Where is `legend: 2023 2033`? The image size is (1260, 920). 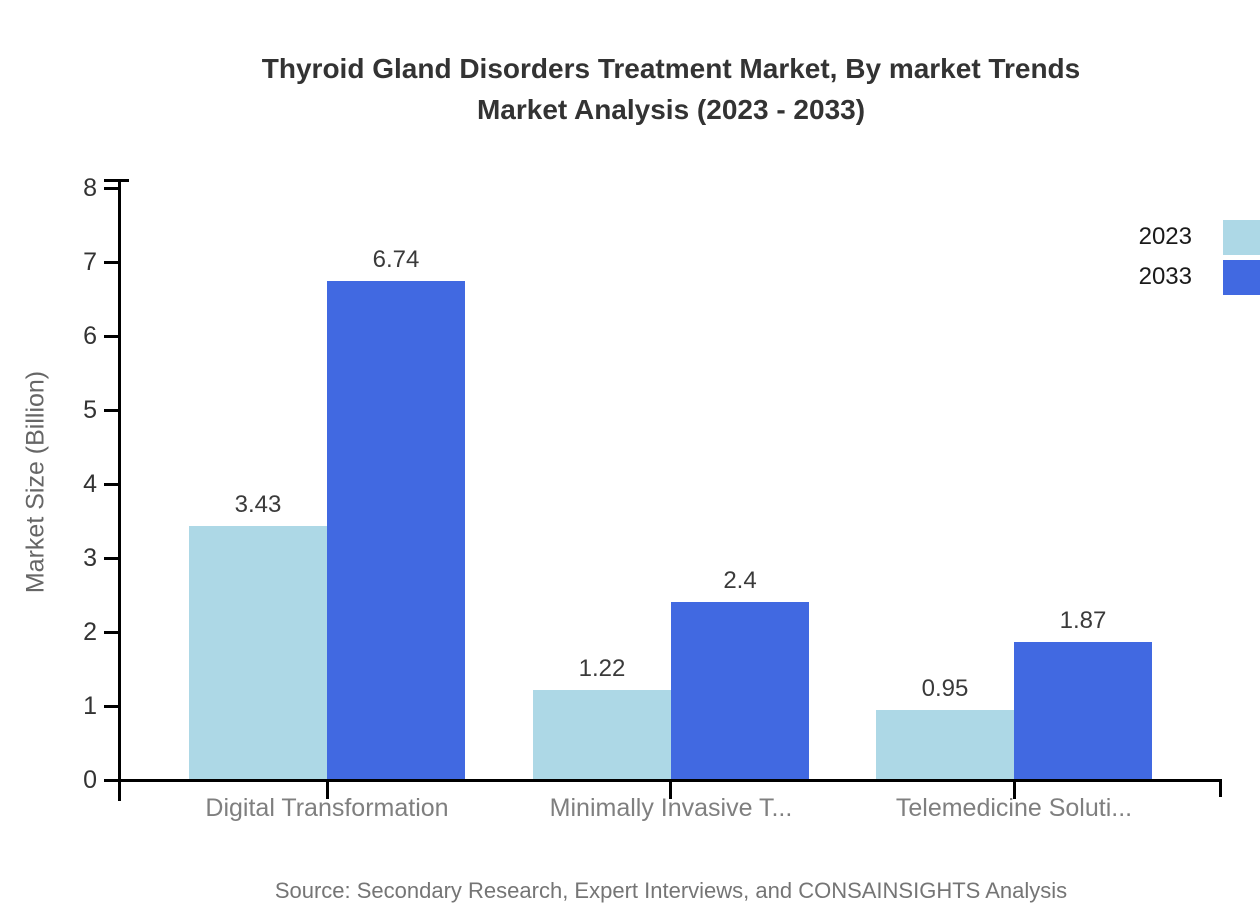
legend: 2023 2033 is located at coordinates (1199, 259).